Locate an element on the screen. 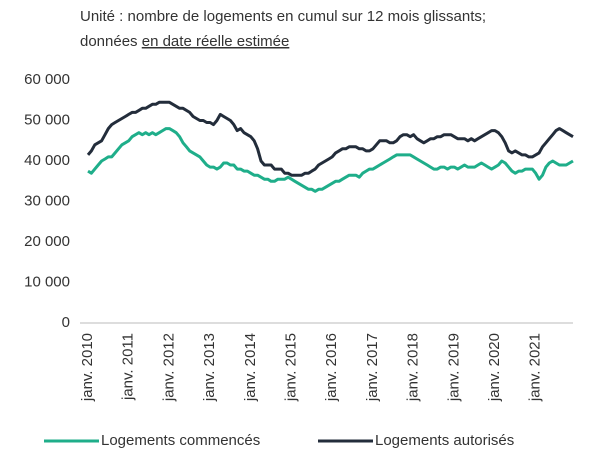 Image resolution: width=594 pixels, height=457 pixels. y-tick-label: 20 000 is located at coordinates (47, 241).